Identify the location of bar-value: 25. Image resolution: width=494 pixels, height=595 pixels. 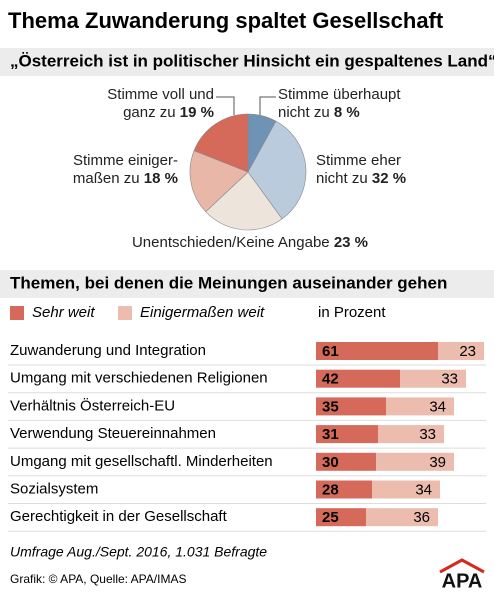
(330, 517).